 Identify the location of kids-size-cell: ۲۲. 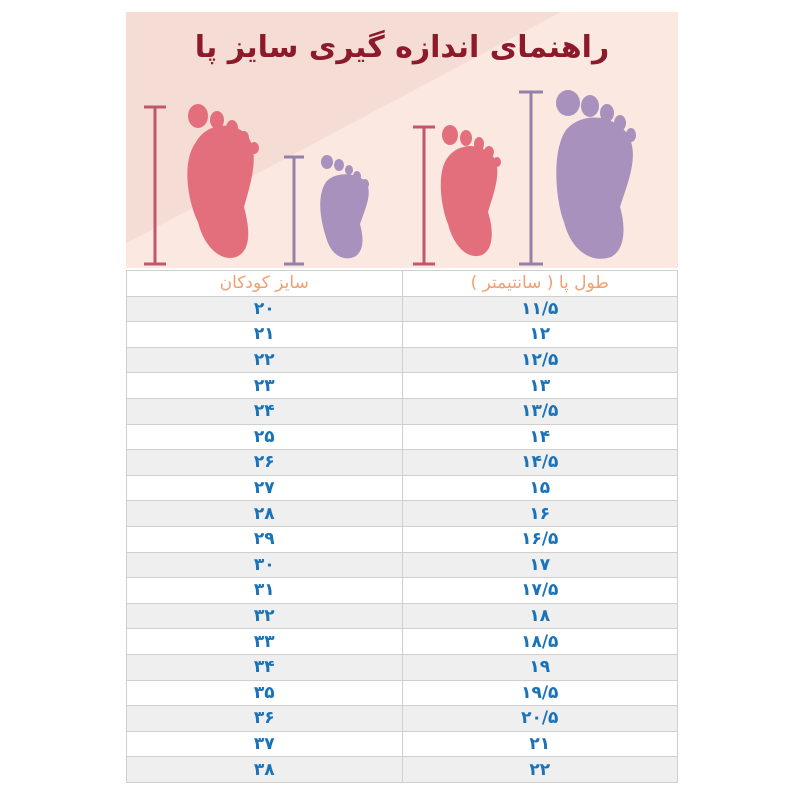
(264, 360).